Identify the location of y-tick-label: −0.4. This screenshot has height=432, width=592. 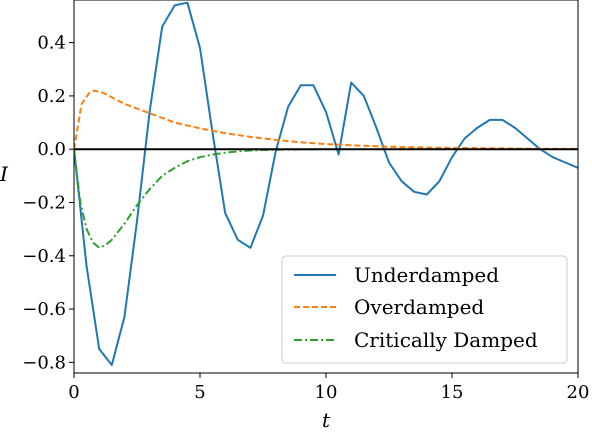
(44, 256).